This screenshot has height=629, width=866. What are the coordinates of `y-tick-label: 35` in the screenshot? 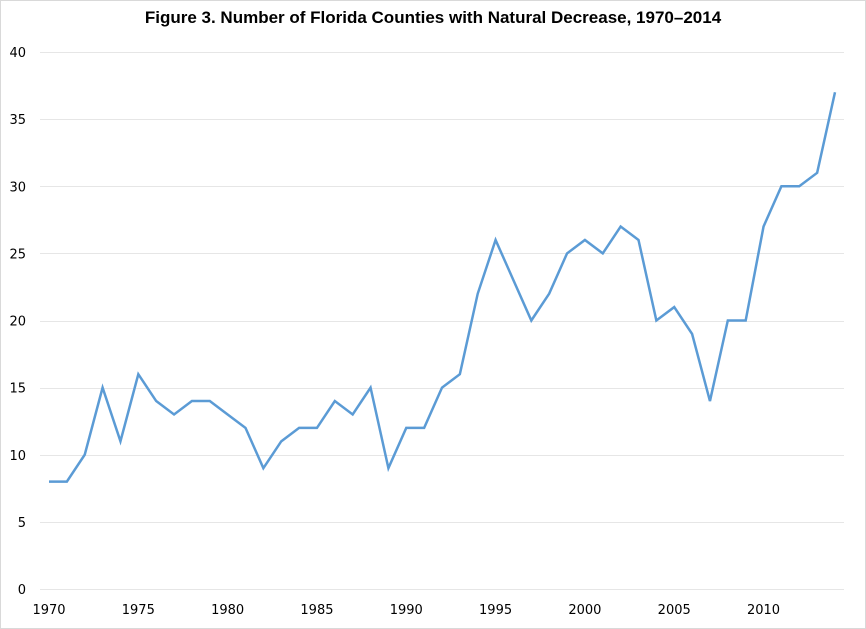 It's located at (17, 120).